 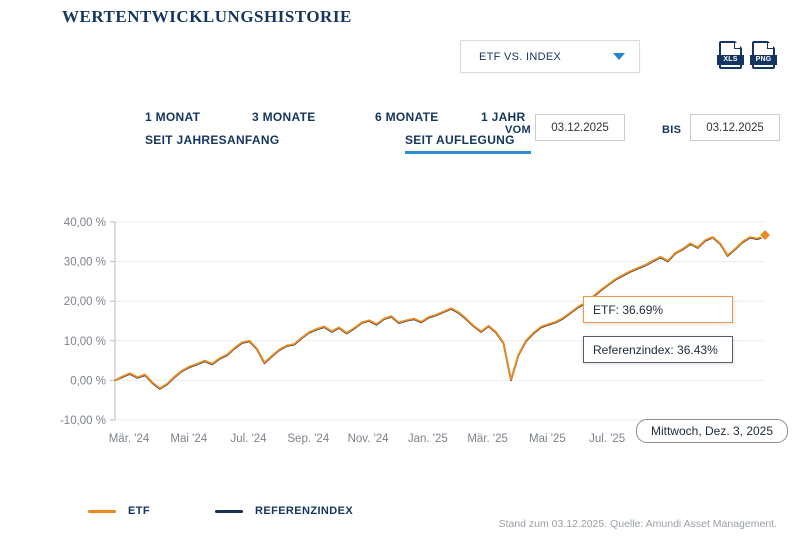 I want to click on export-png-icon: PNG, so click(x=763, y=55).